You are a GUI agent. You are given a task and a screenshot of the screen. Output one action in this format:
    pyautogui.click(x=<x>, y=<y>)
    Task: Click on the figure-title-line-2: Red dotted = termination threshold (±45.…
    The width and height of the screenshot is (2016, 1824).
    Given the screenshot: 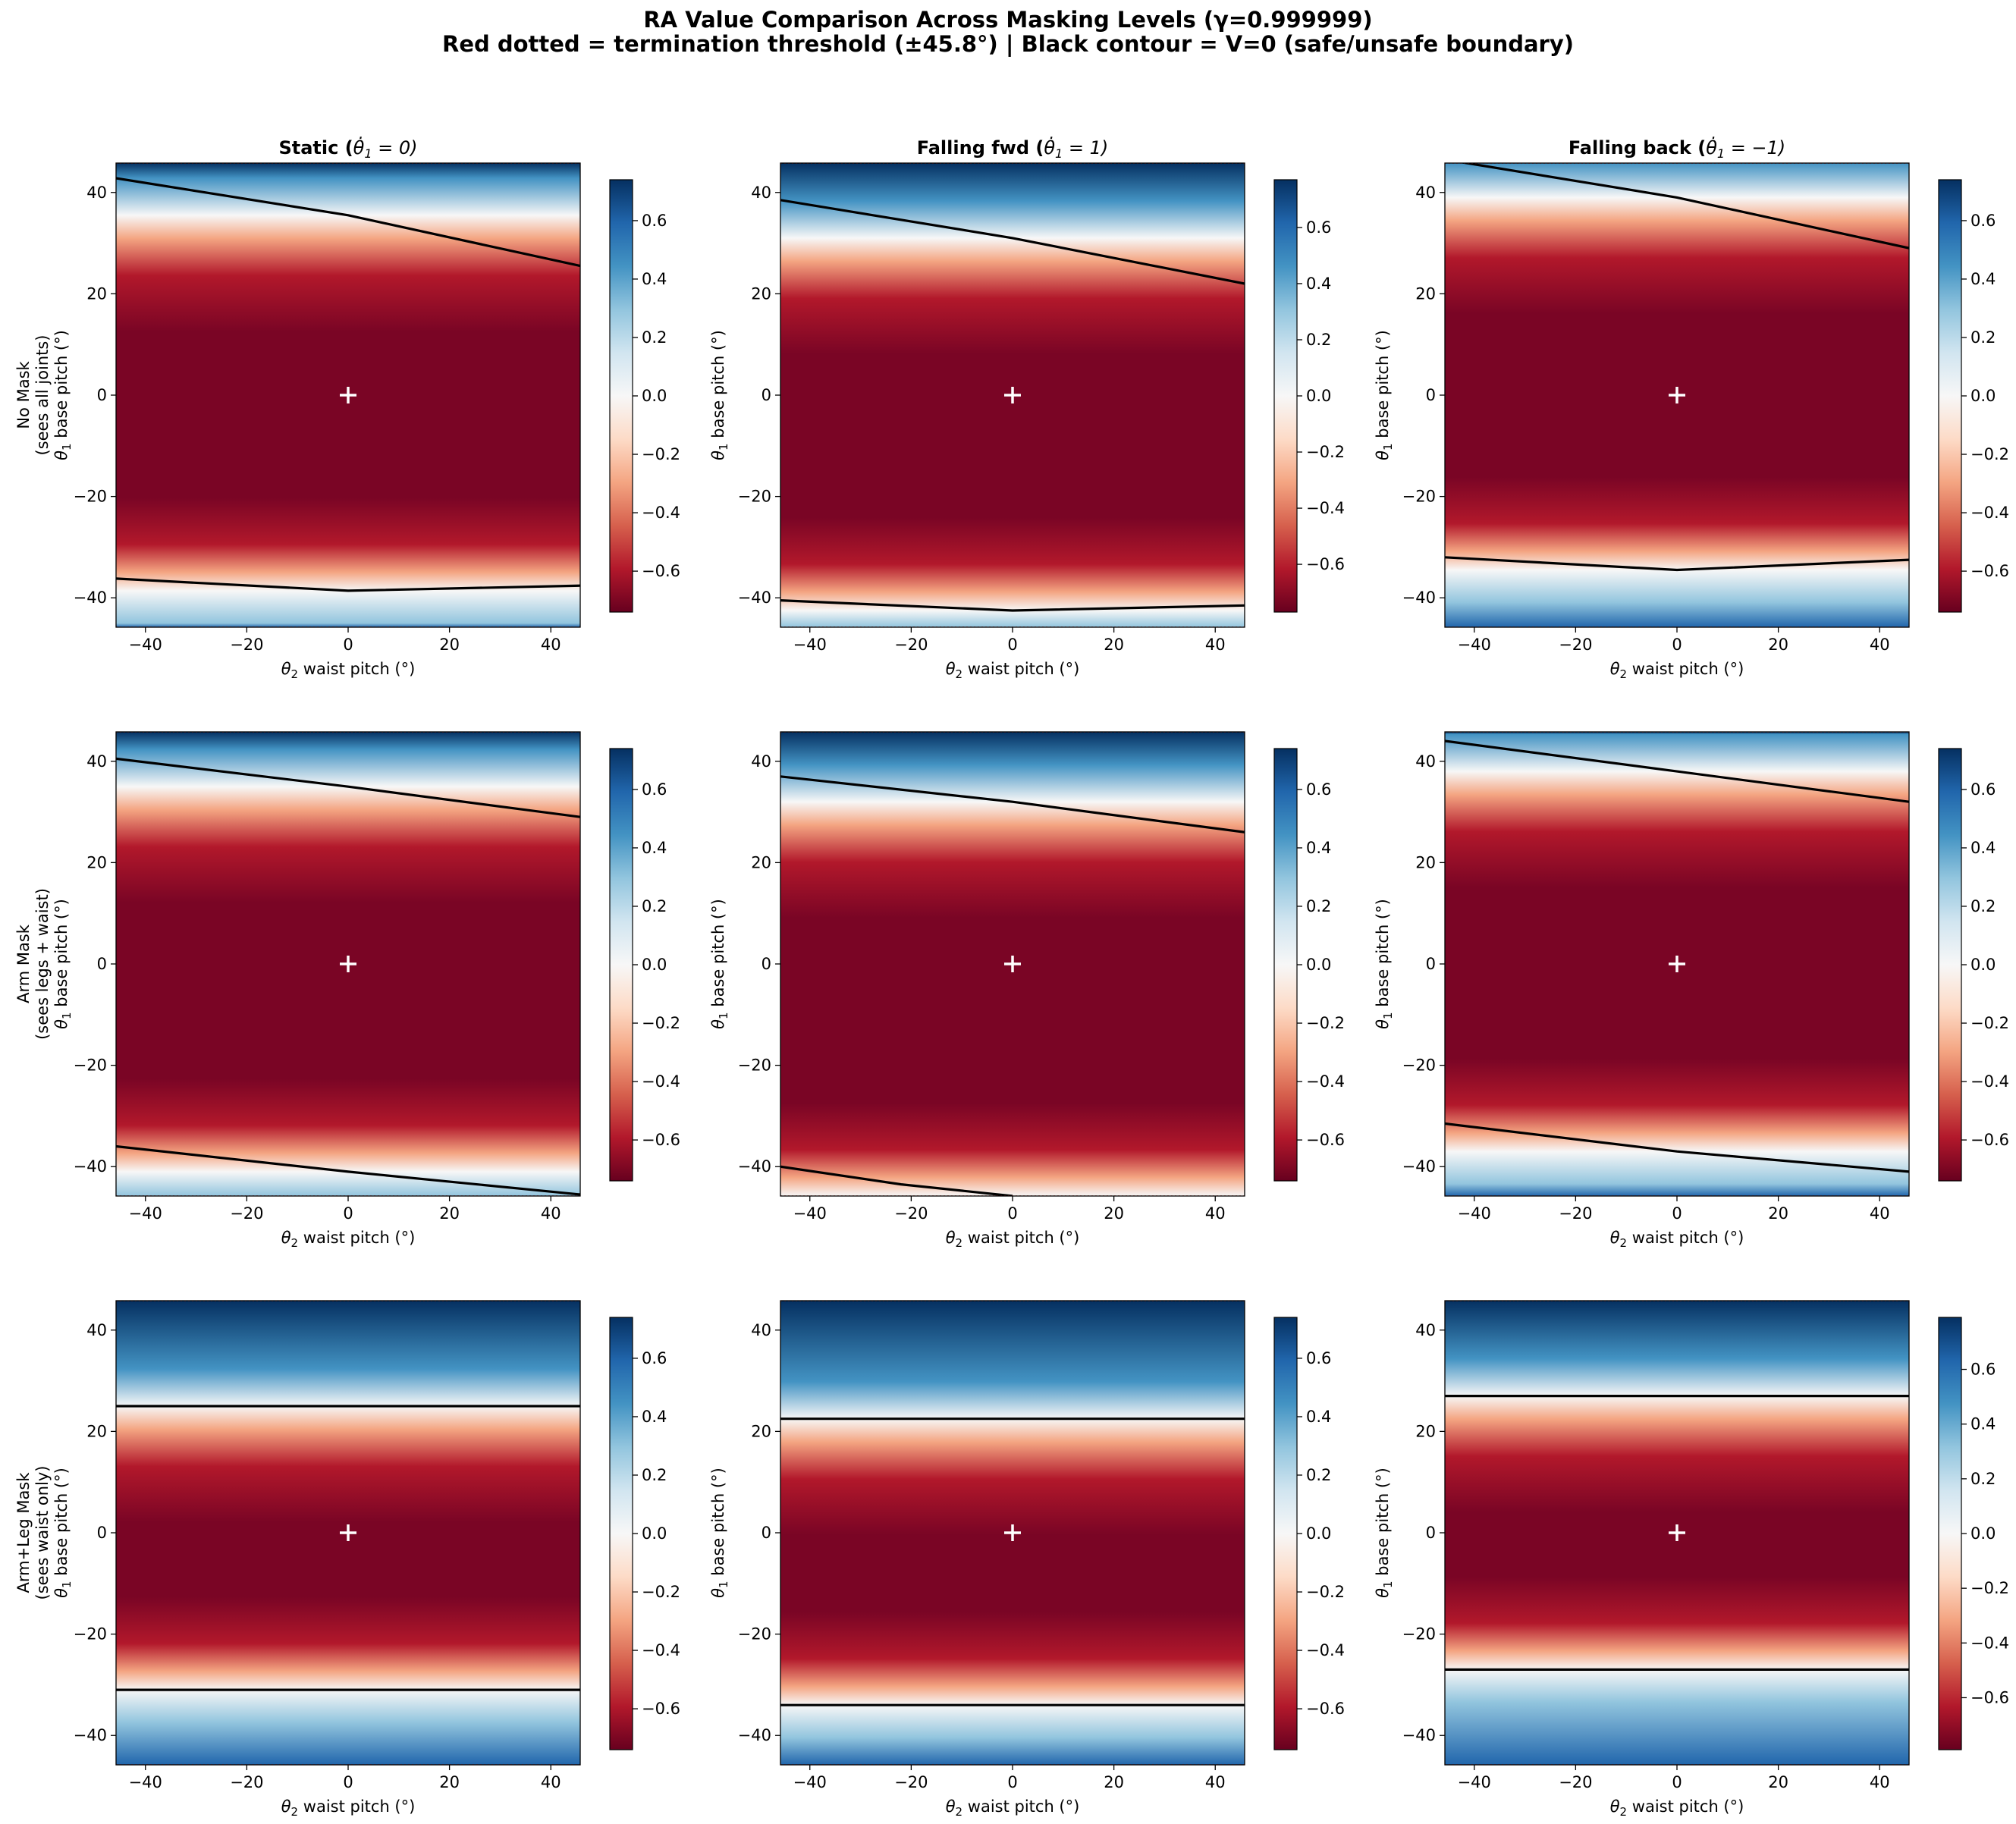 What is the action you would take?
    pyautogui.click(x=1008, y=44)
    